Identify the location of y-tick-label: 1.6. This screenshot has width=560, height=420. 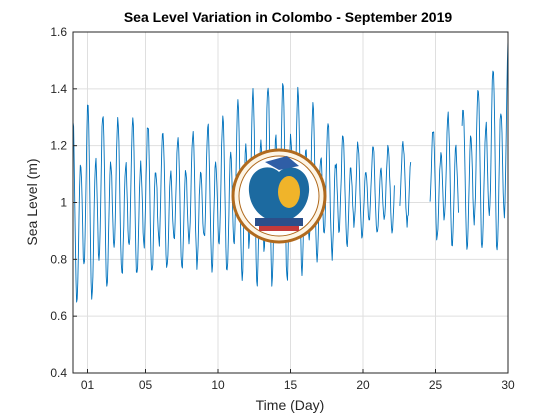
(58, 32).